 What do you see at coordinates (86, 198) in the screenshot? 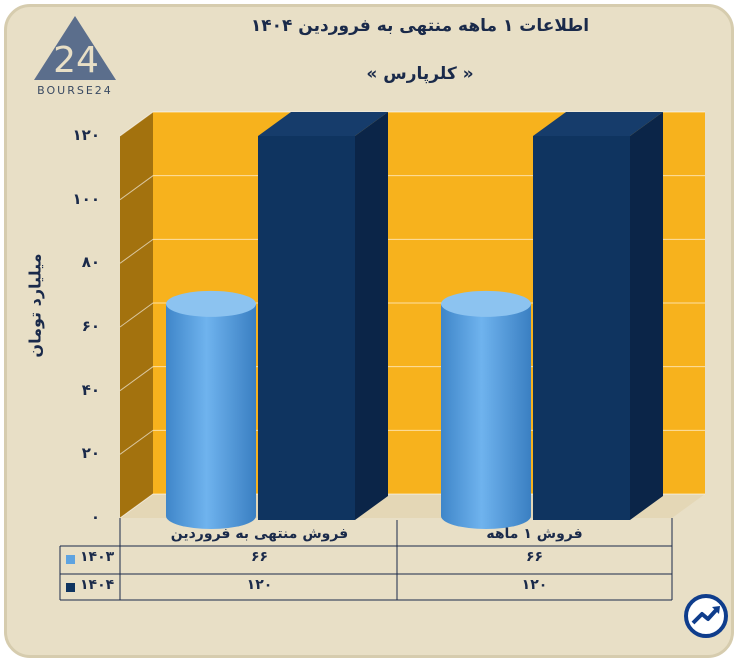
I see `y-tick-label: ۱۰۰` at bounding box center [86, 198].